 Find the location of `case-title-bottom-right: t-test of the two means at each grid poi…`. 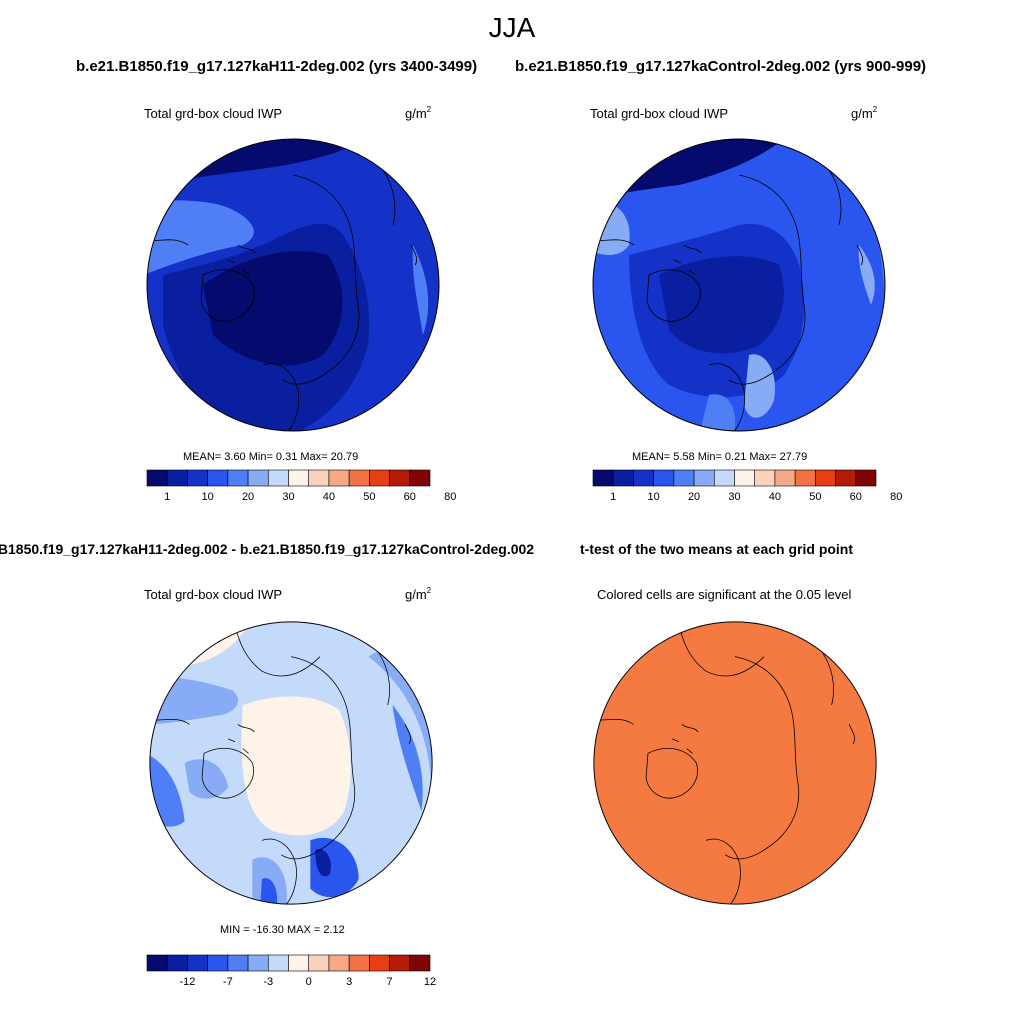

case-title-bottom-right: t-test of the two means at each grid poi… is located at coordinates (717, 549).